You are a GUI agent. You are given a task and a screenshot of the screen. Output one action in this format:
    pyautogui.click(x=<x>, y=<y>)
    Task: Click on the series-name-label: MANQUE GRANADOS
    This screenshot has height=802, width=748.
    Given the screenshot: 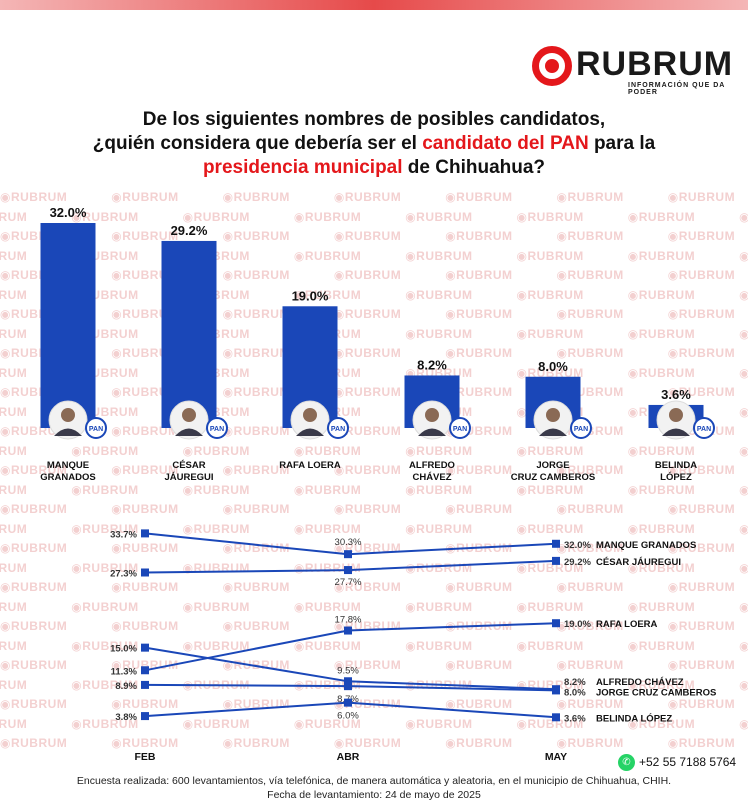 What is the action you would take?
    pyautogui.click(x=646, y=545)
    